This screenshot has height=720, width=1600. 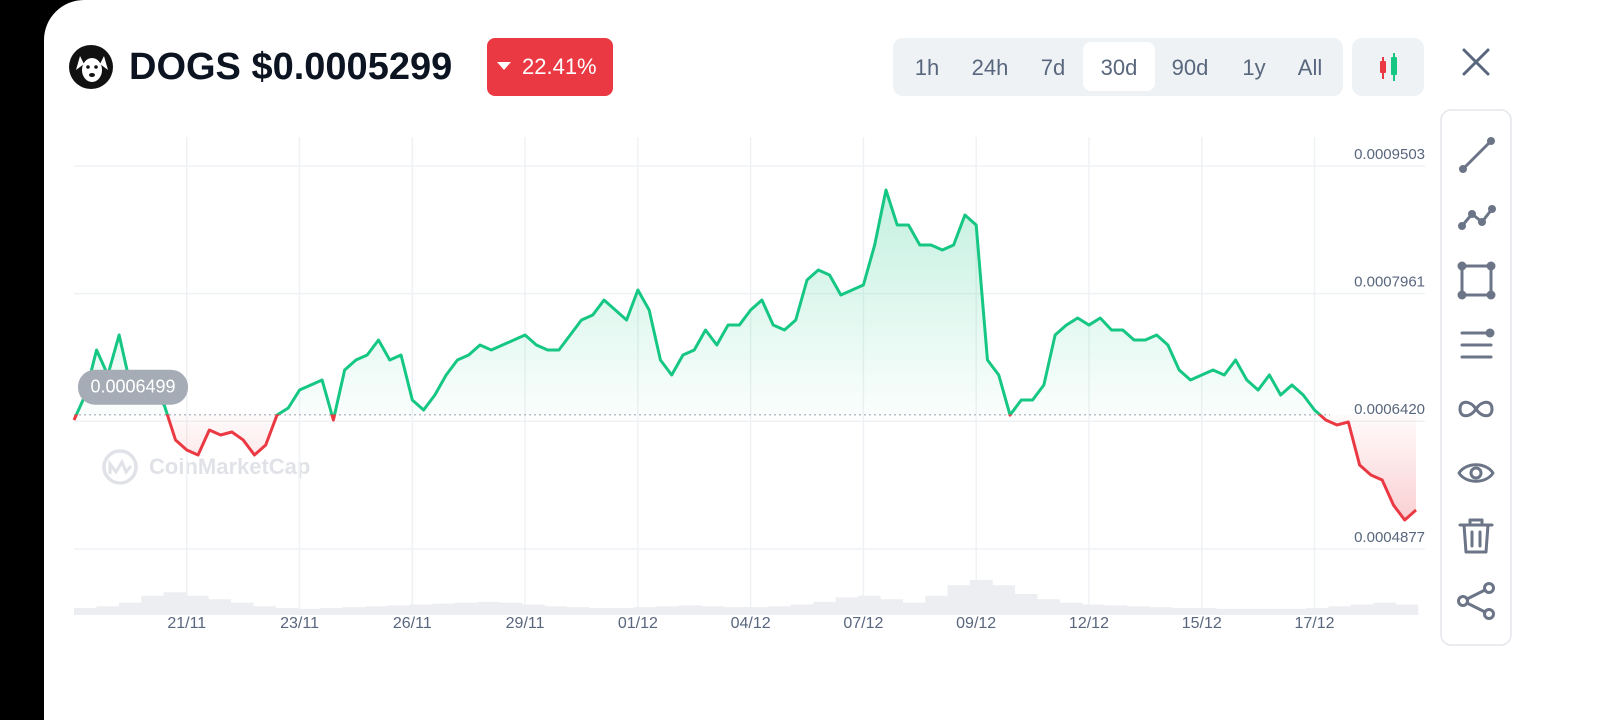 I want to click on x-tick-label: 23/11, so click(x=299, y=623).